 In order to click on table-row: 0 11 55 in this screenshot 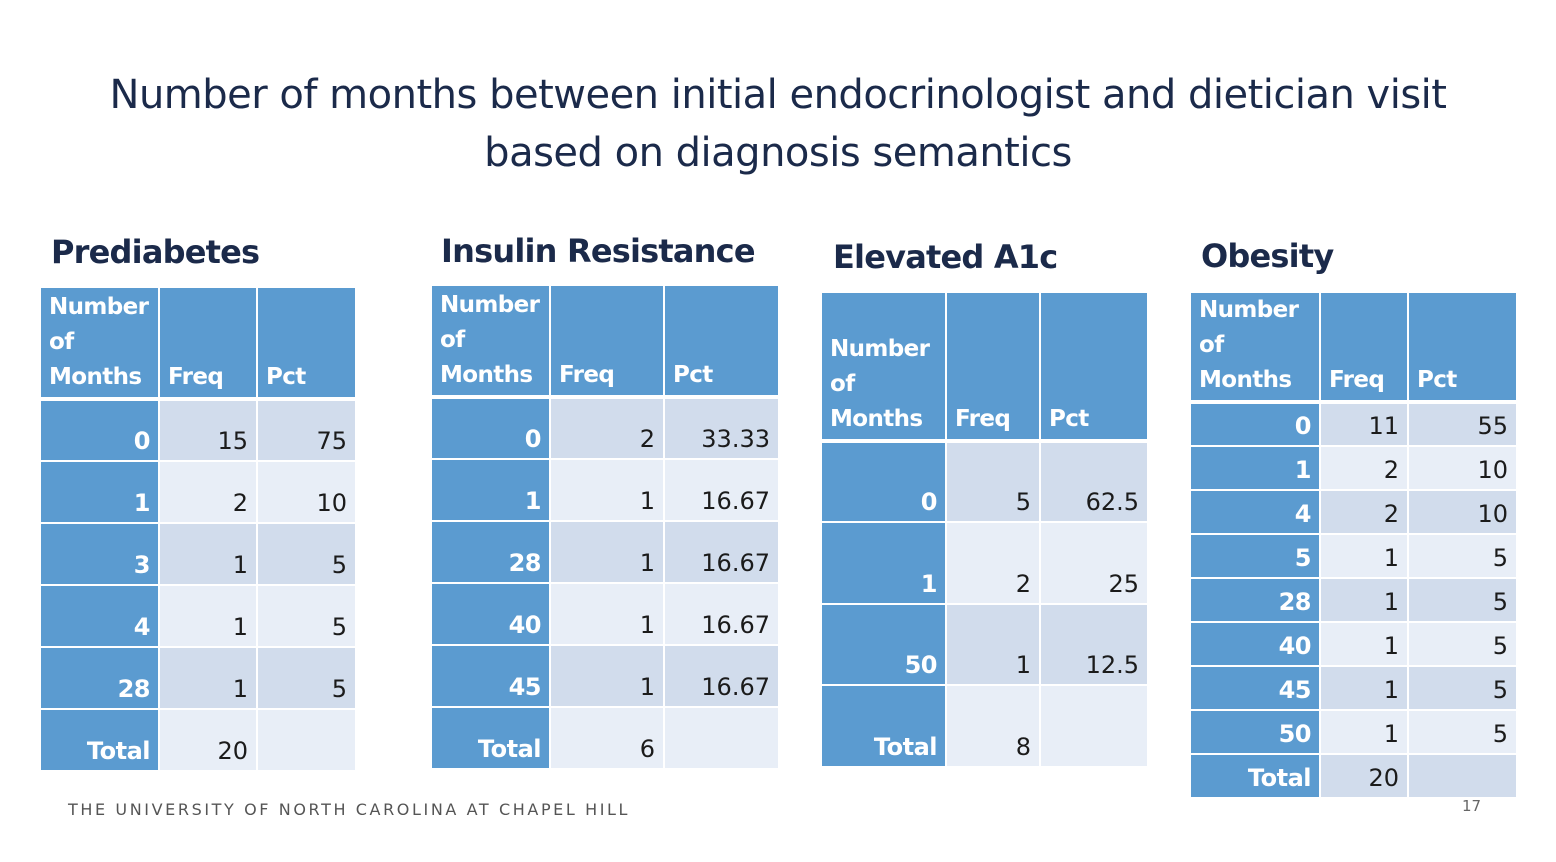, I will do `click(1353, 424)`.